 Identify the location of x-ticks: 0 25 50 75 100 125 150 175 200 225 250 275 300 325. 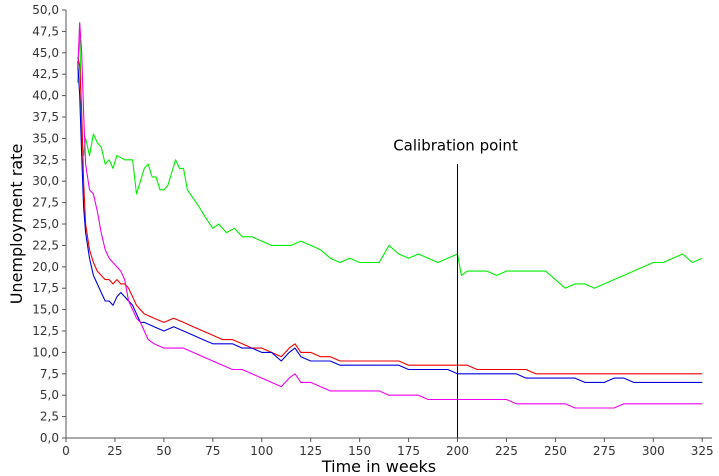
(388, 448).